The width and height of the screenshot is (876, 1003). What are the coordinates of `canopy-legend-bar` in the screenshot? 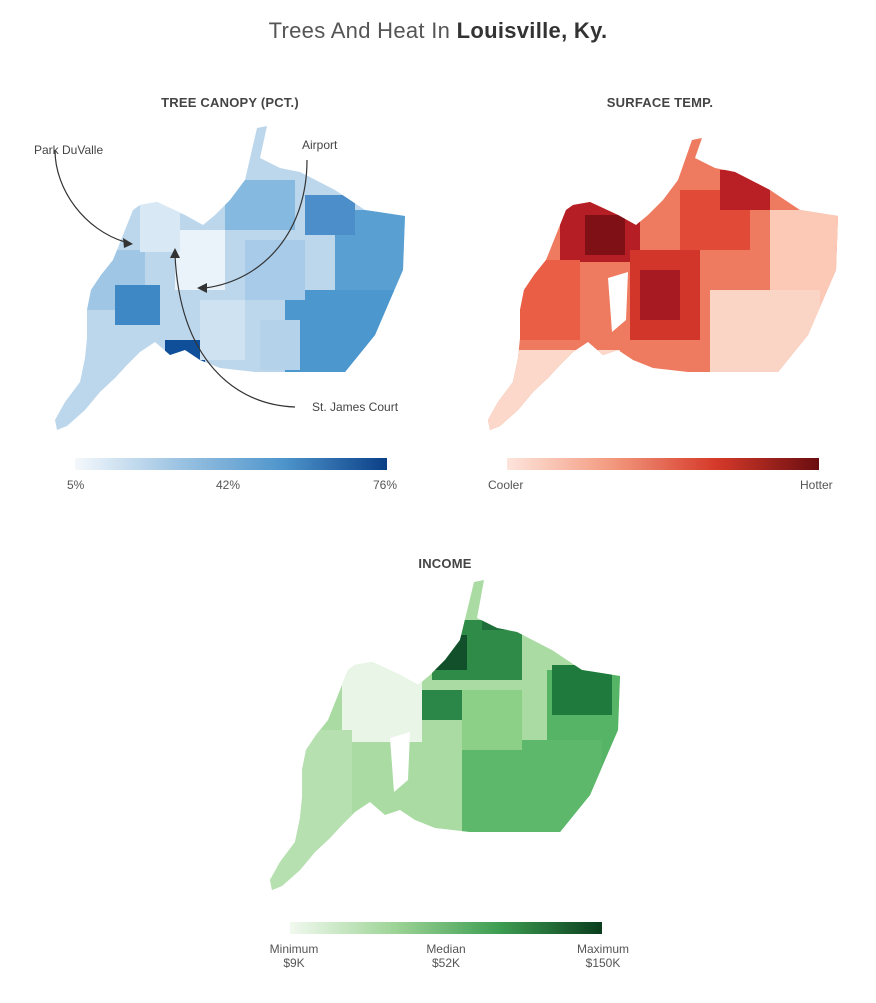 It's located at (231, 464).